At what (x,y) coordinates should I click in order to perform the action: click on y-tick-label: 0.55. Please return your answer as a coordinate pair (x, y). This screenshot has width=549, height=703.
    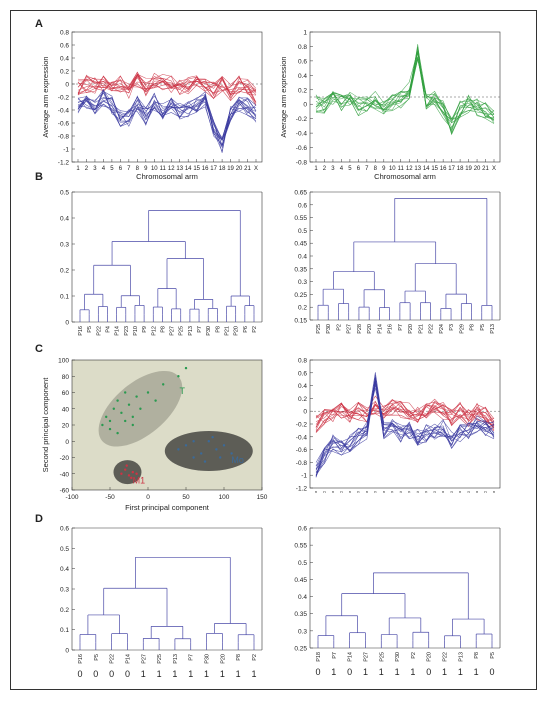
    Looking at the image, I should click on (300, 546).